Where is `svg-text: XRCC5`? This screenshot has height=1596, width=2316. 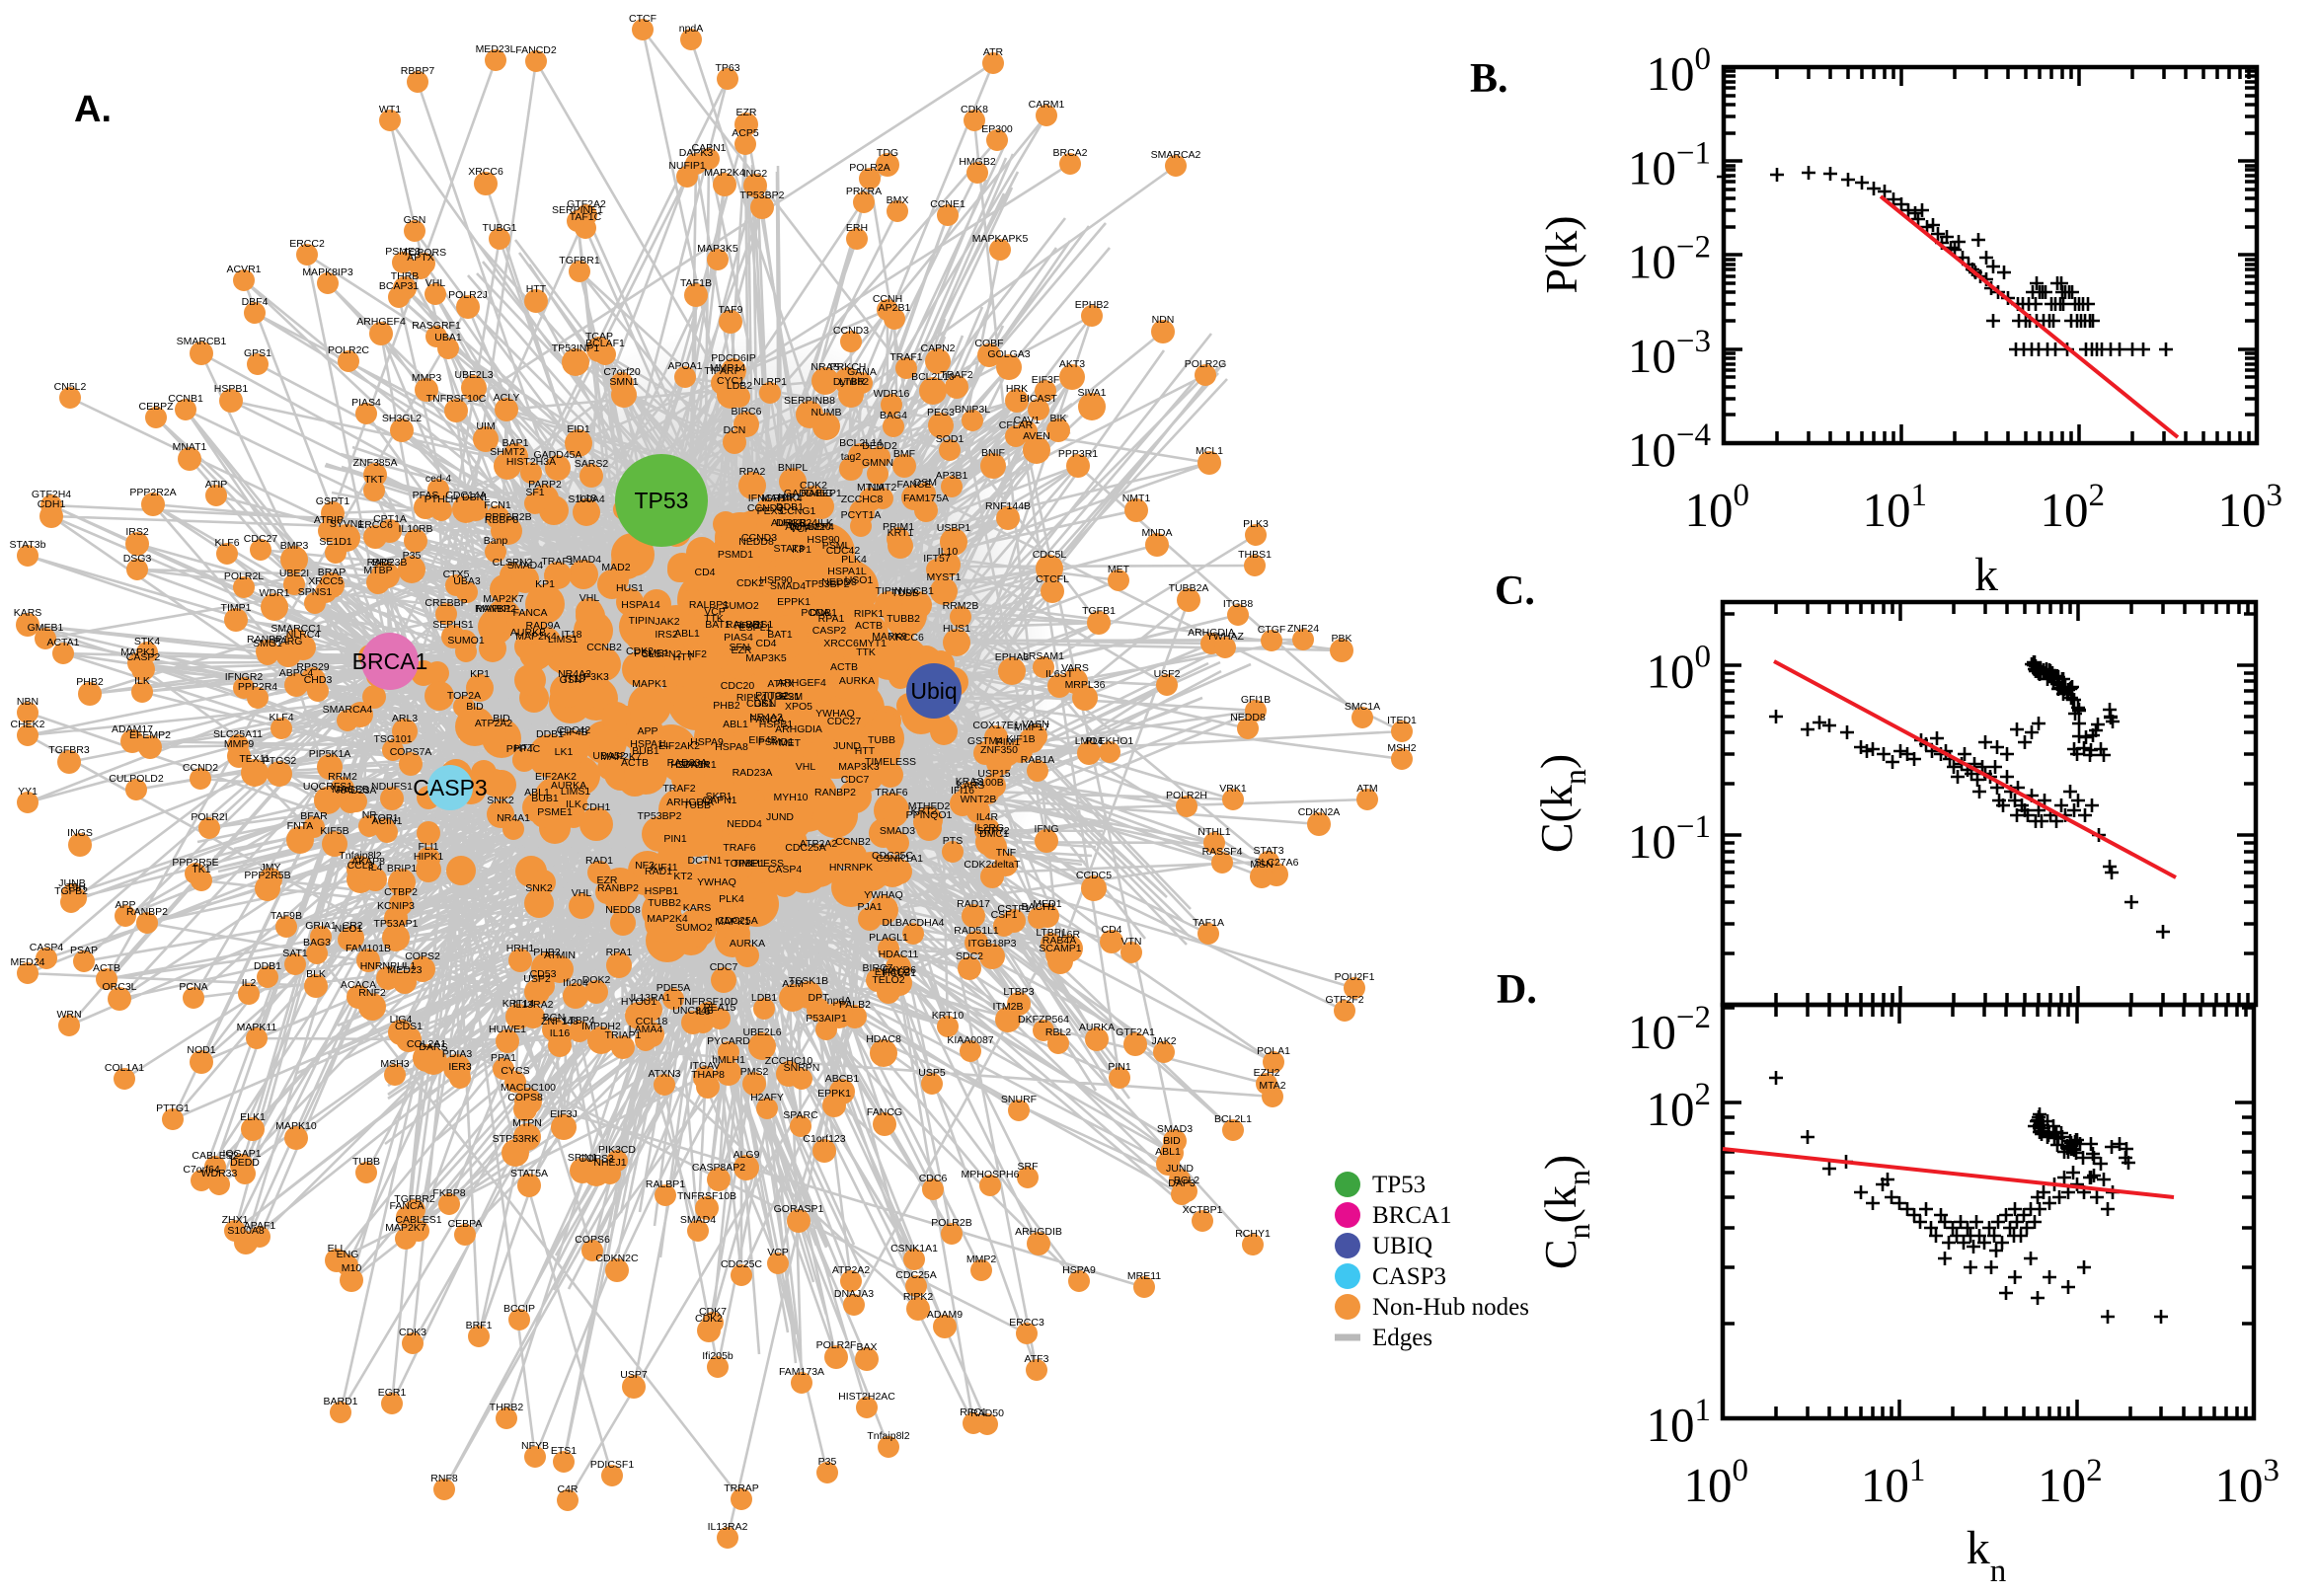
svg-text: XRCC5 is located at coordinates (326, 581).